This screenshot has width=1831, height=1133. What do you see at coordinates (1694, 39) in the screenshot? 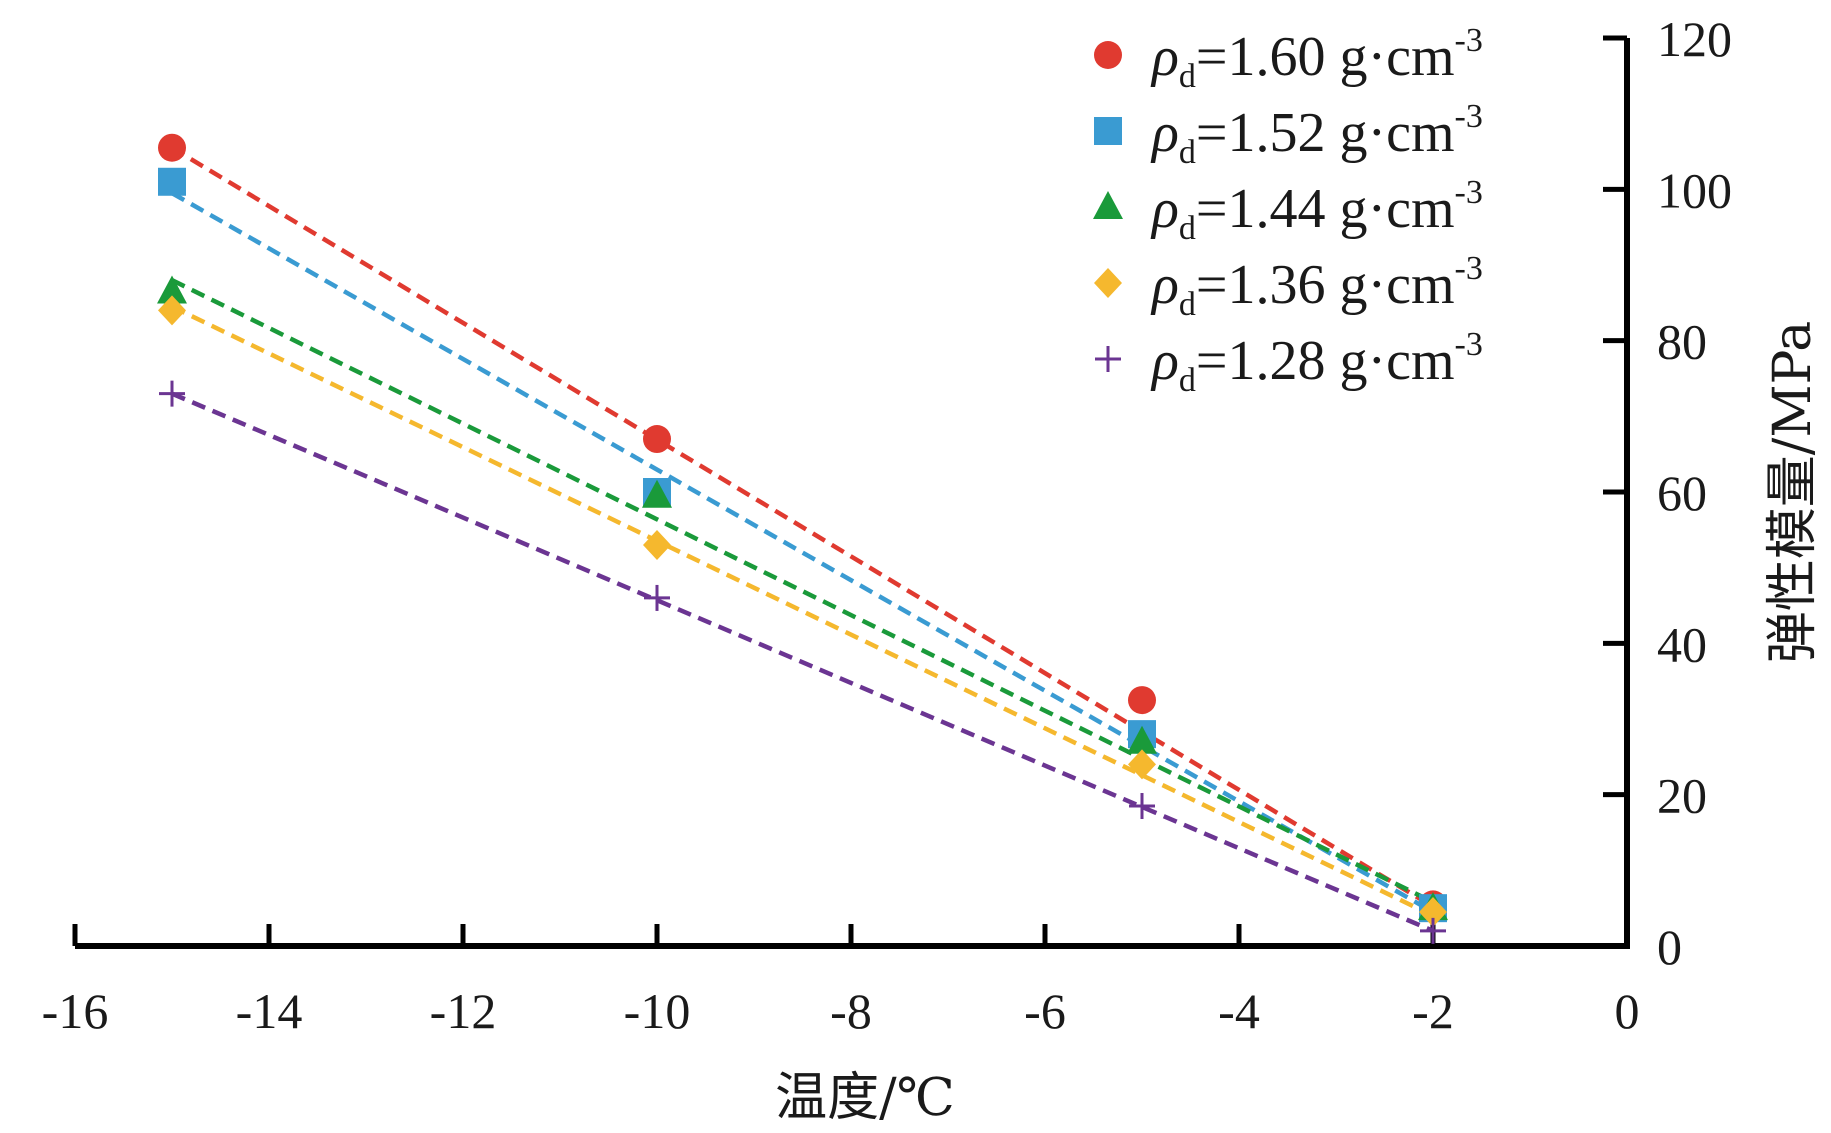
I see `y-tick-label: 120` at bounding box center [1694, 39].